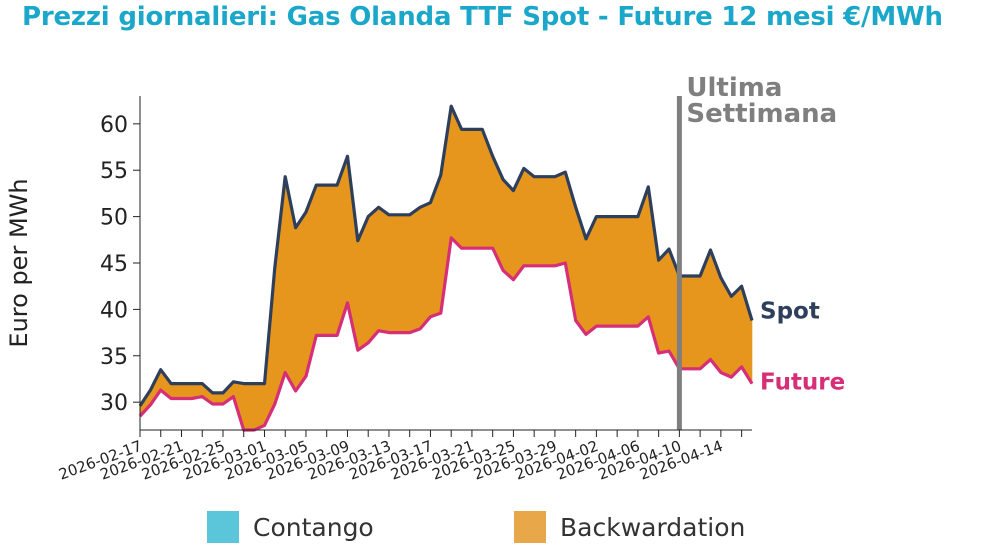 Image resolution: width=1000 pixels, height=552 pixels. Describe the element at coordinates (802, 383) in the screenshot. I see `series-label-future: Future` at that location.